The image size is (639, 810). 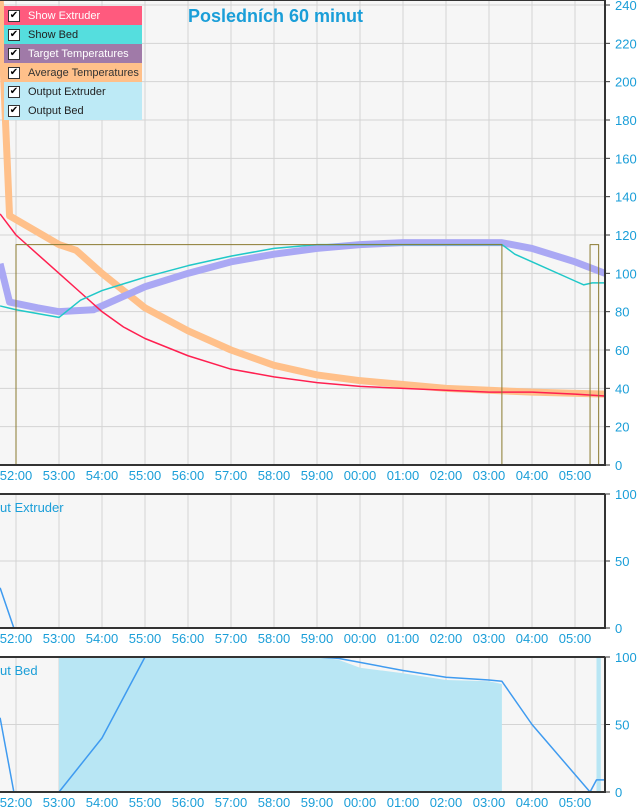 I want to click on legend-item-average-temperatures: ✔ Average Temperatures, so click(x=73, y=72).